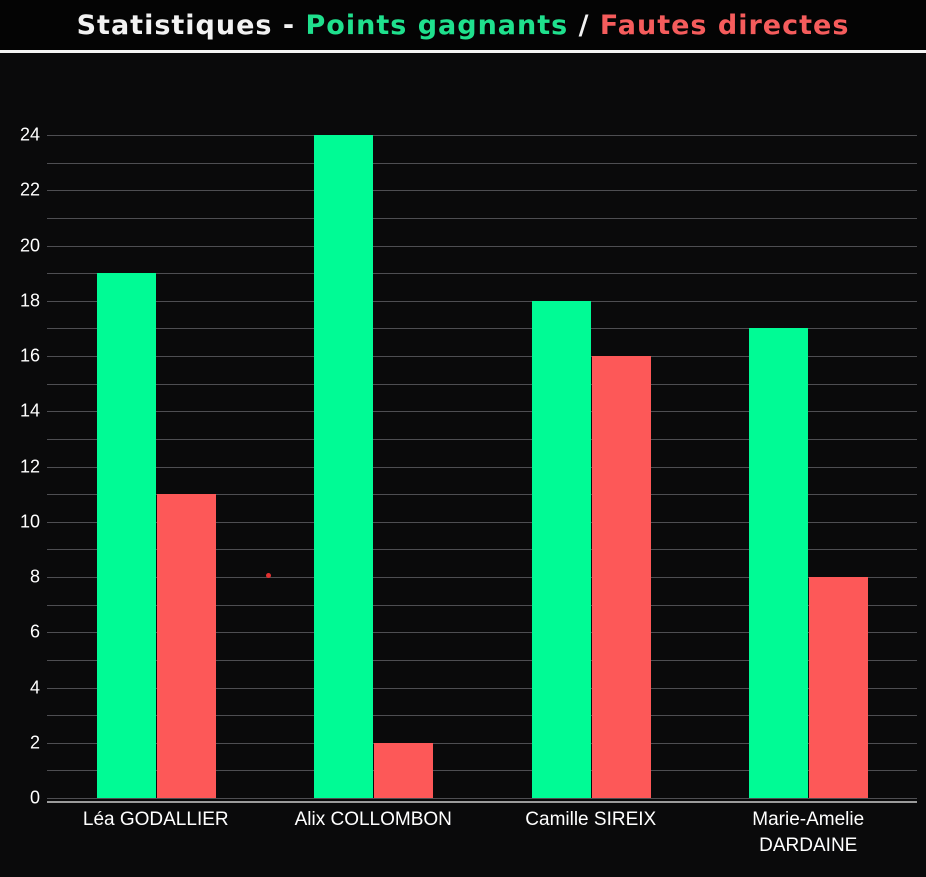 Image resolution: width=926 pixels, height=877 pixels. I want to click on y-axis-label: 16, so click(29, 355).